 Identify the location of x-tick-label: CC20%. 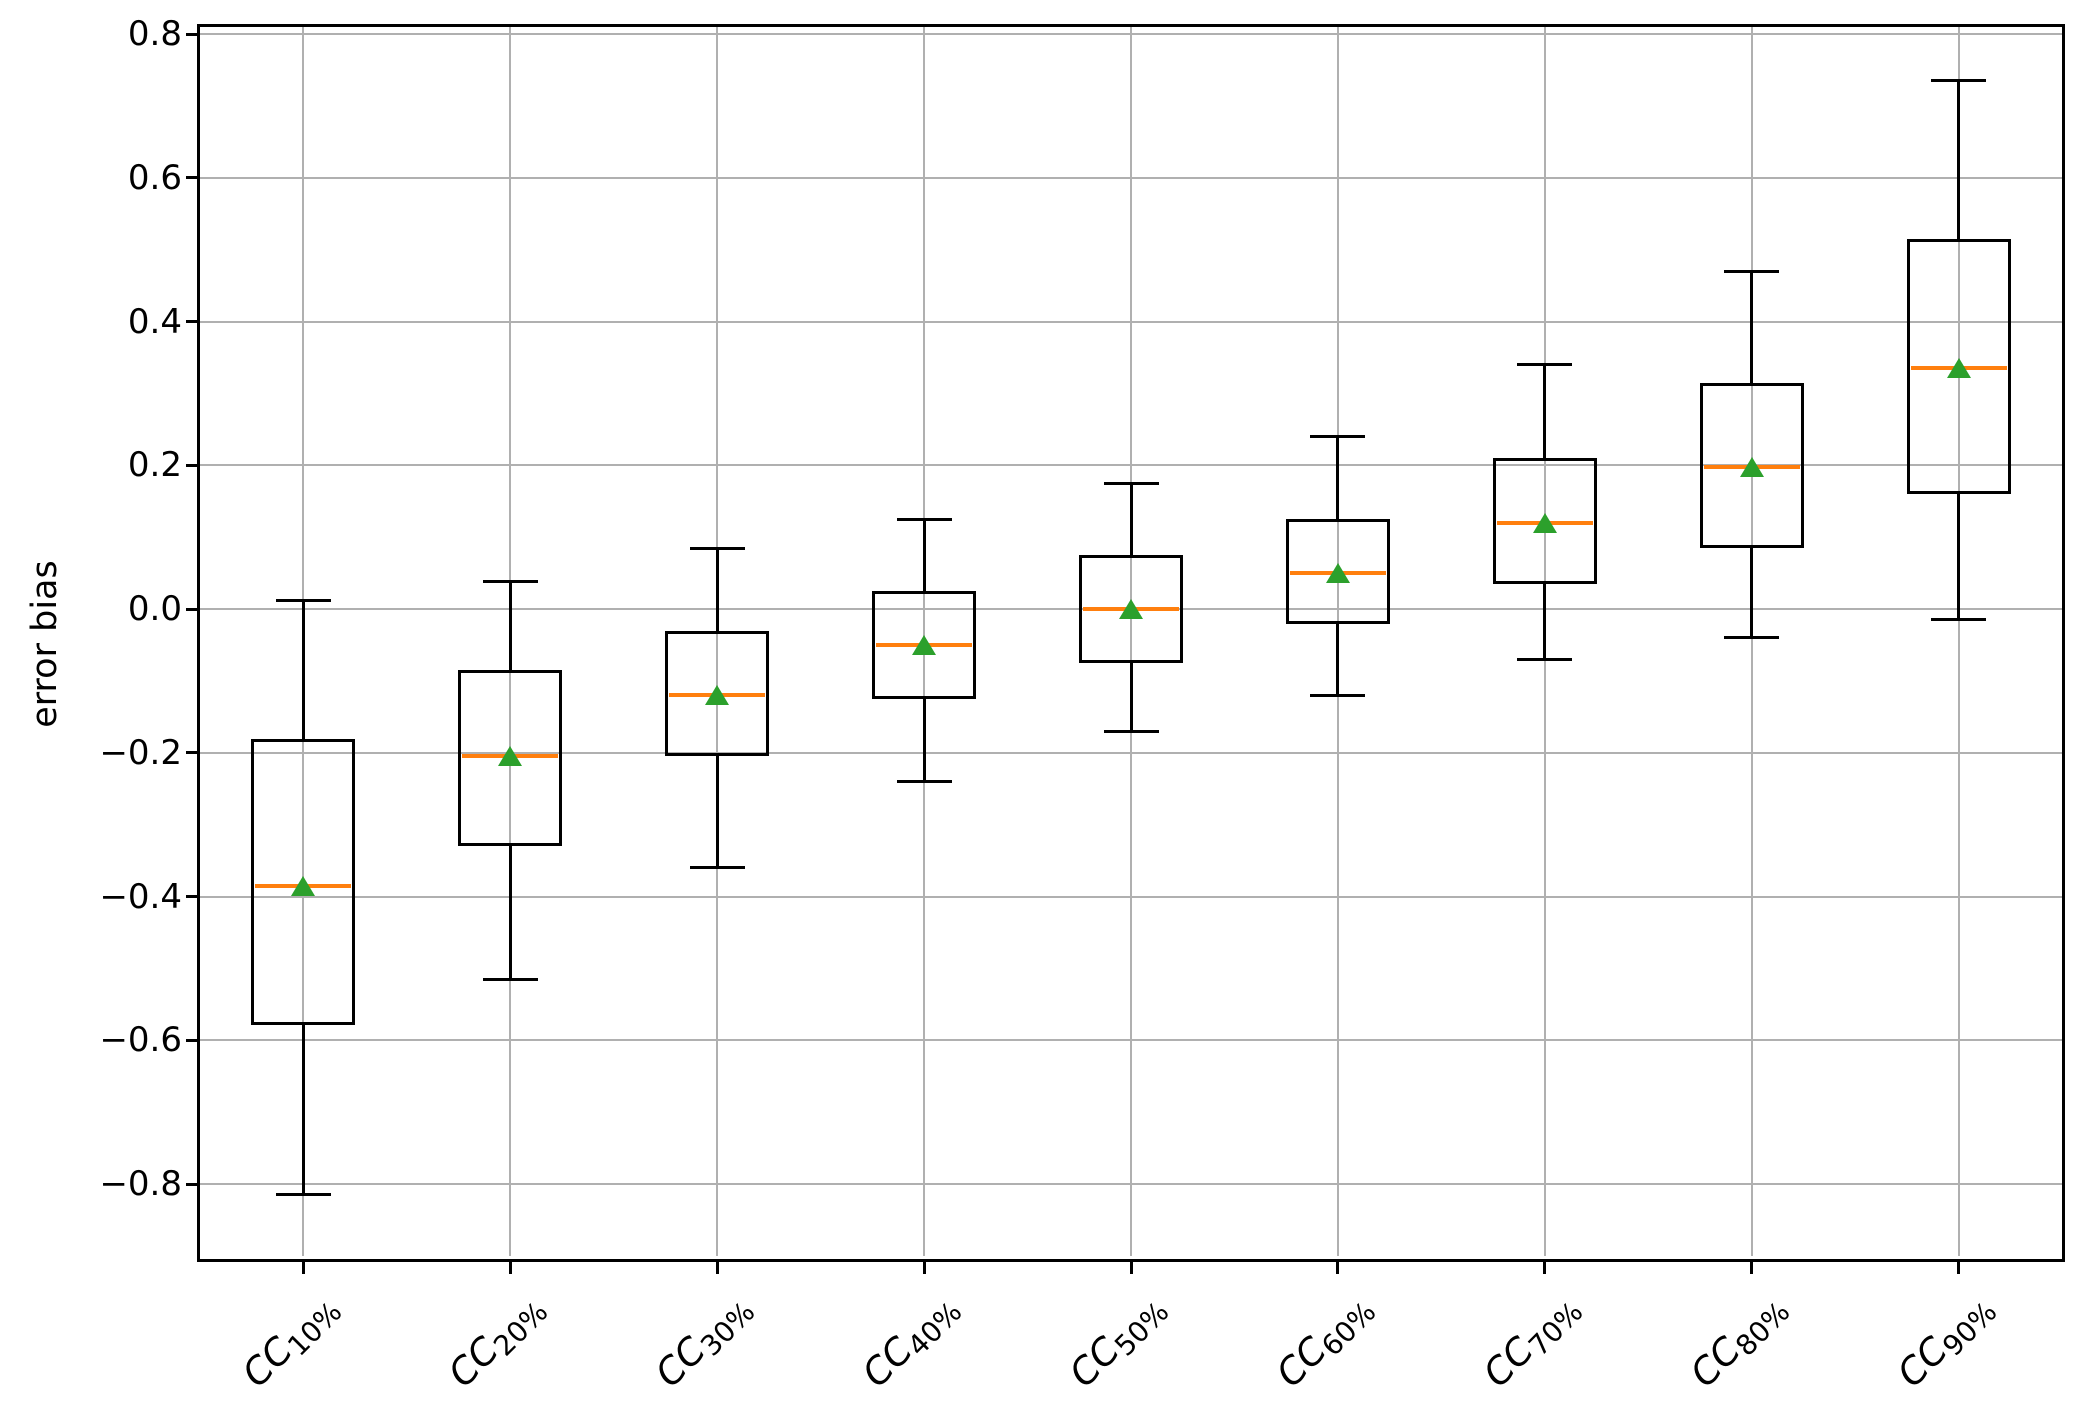
(497, 1341).